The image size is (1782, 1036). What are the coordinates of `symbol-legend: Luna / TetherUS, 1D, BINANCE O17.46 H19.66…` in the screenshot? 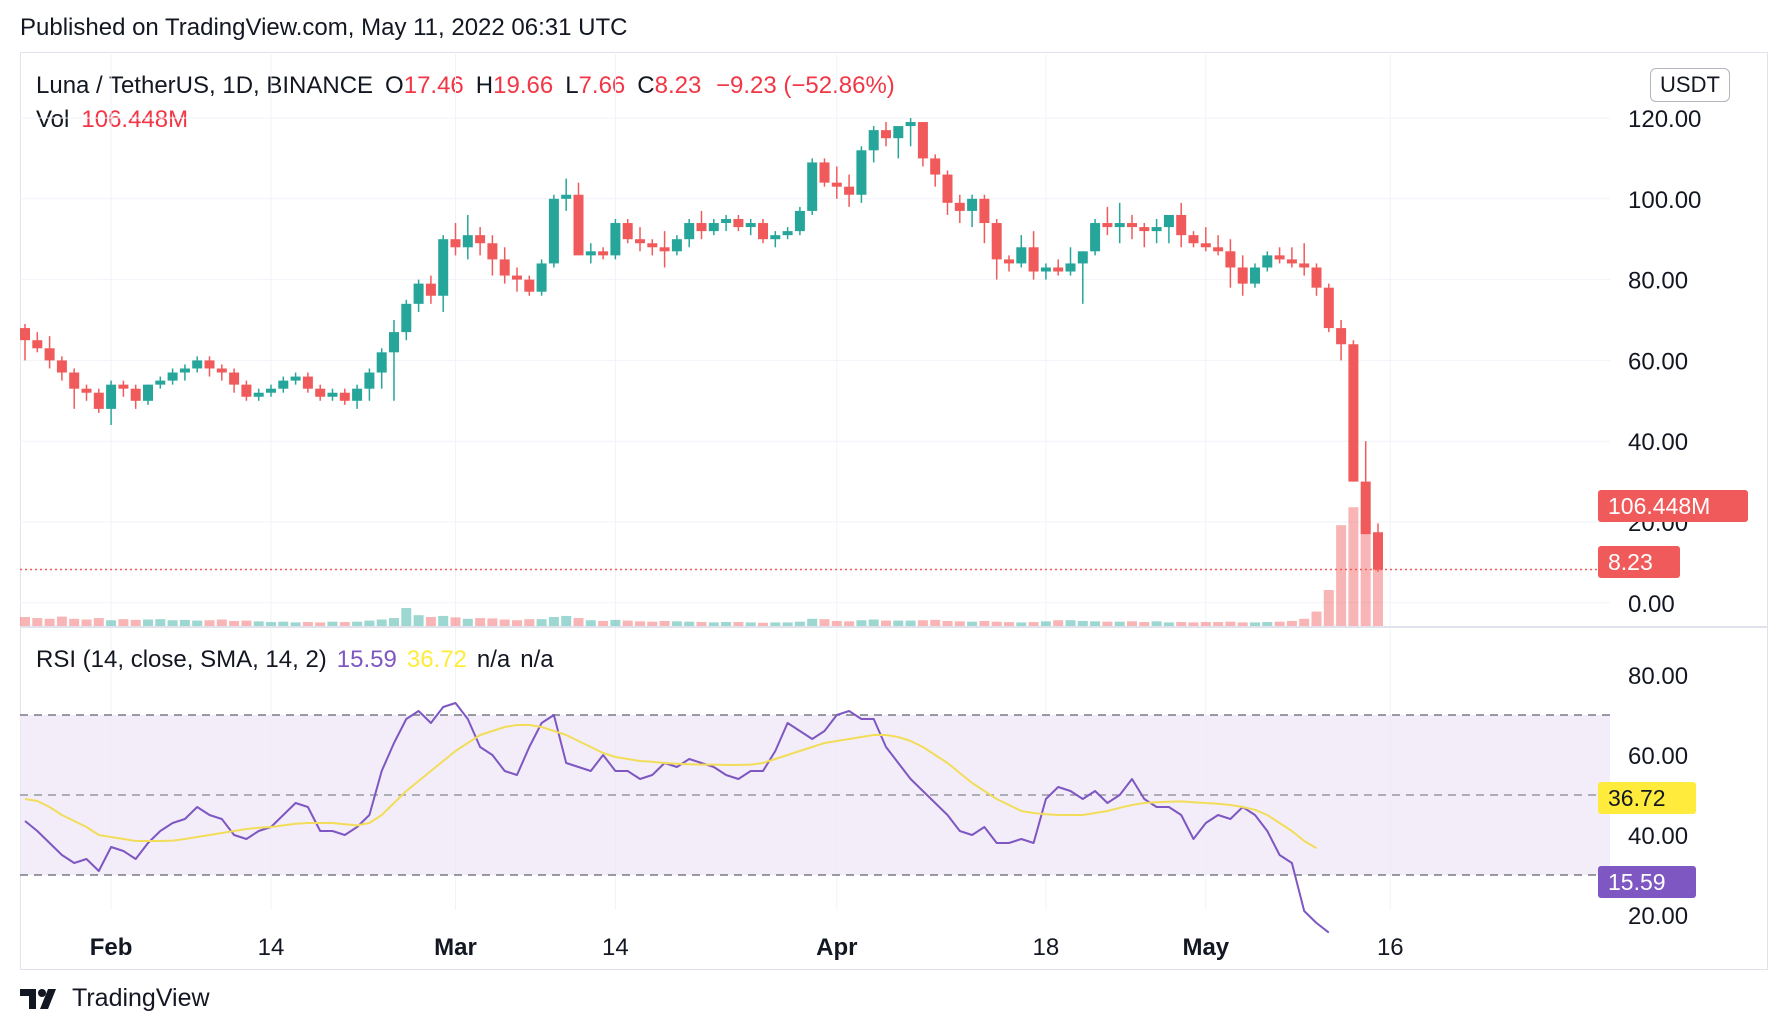 It's located at (465, 86).